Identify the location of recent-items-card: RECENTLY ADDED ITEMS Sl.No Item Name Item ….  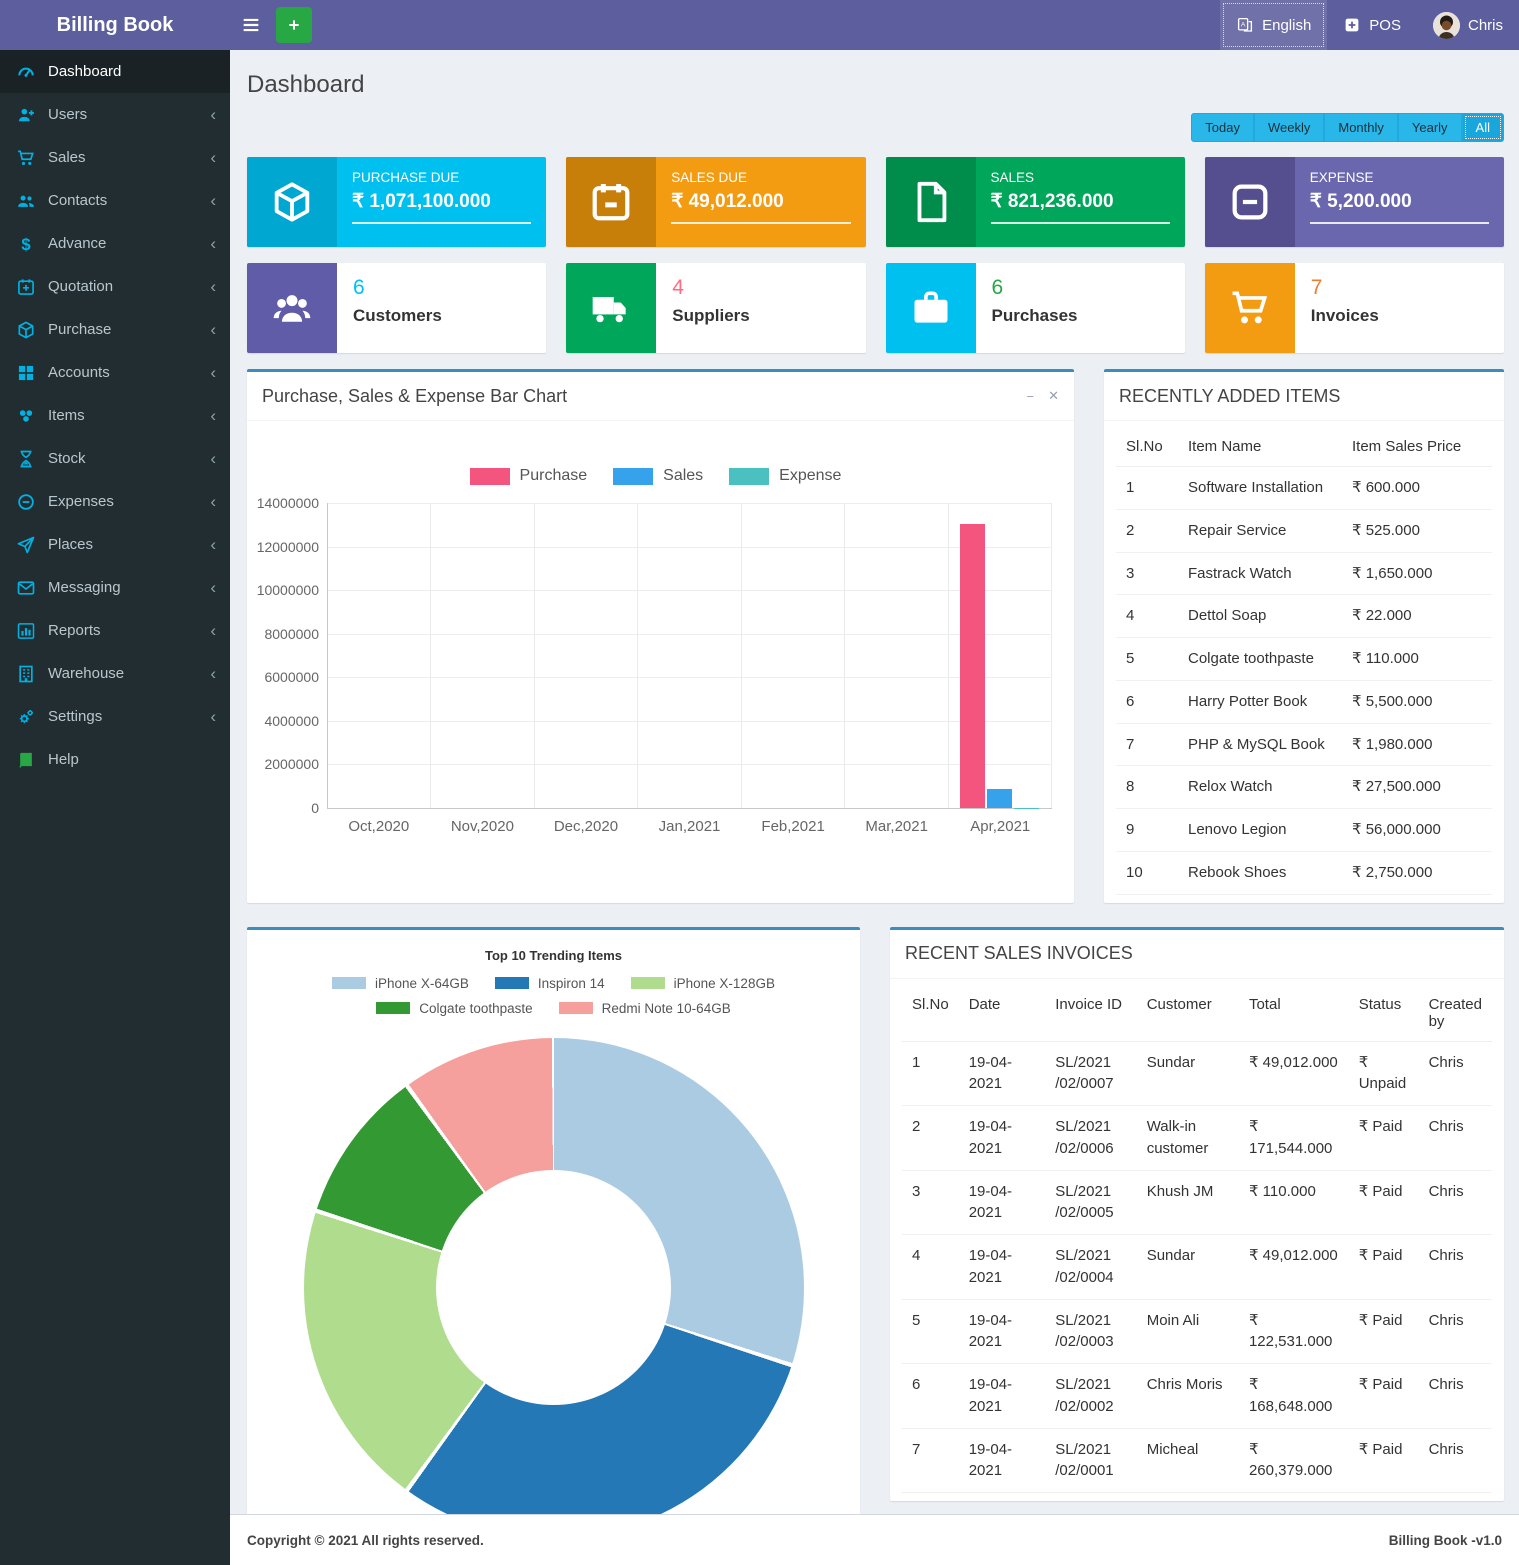
(1304, 636).